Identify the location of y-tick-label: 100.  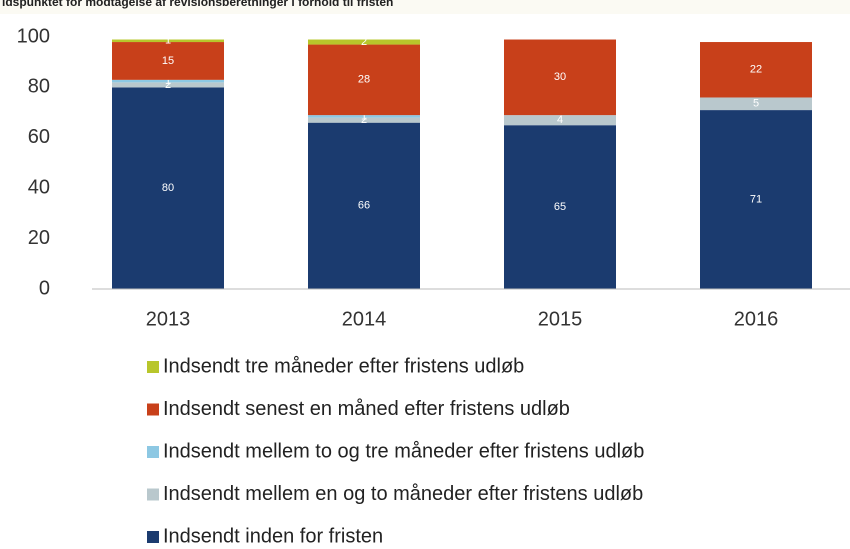
(33, 36).